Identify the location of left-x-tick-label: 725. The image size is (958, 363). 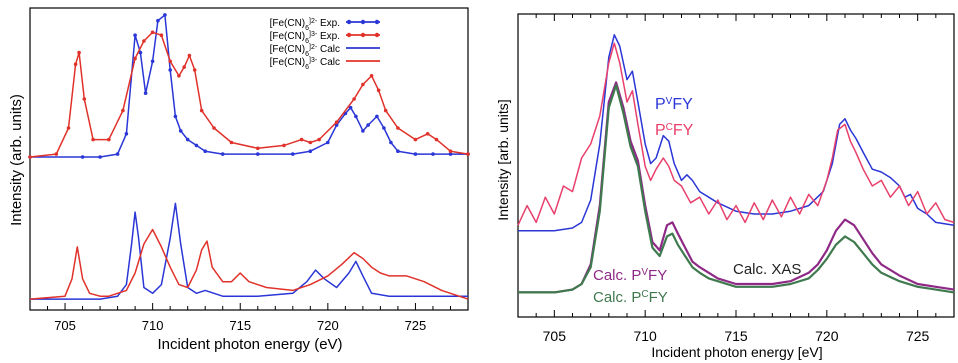
(416, 325).